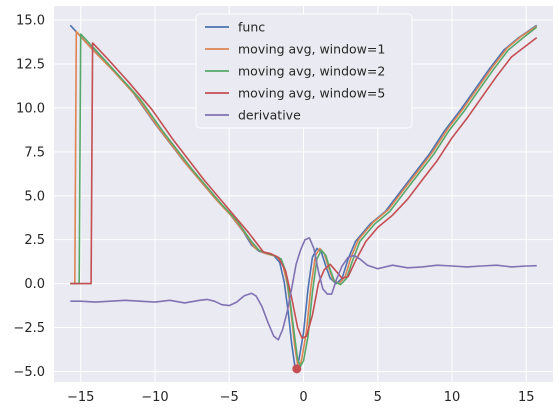 This screenshot has height=416, width=559. I want to click on x-tick-labels: −15 −10 −5 0 5 10 15, so click(301, 397).